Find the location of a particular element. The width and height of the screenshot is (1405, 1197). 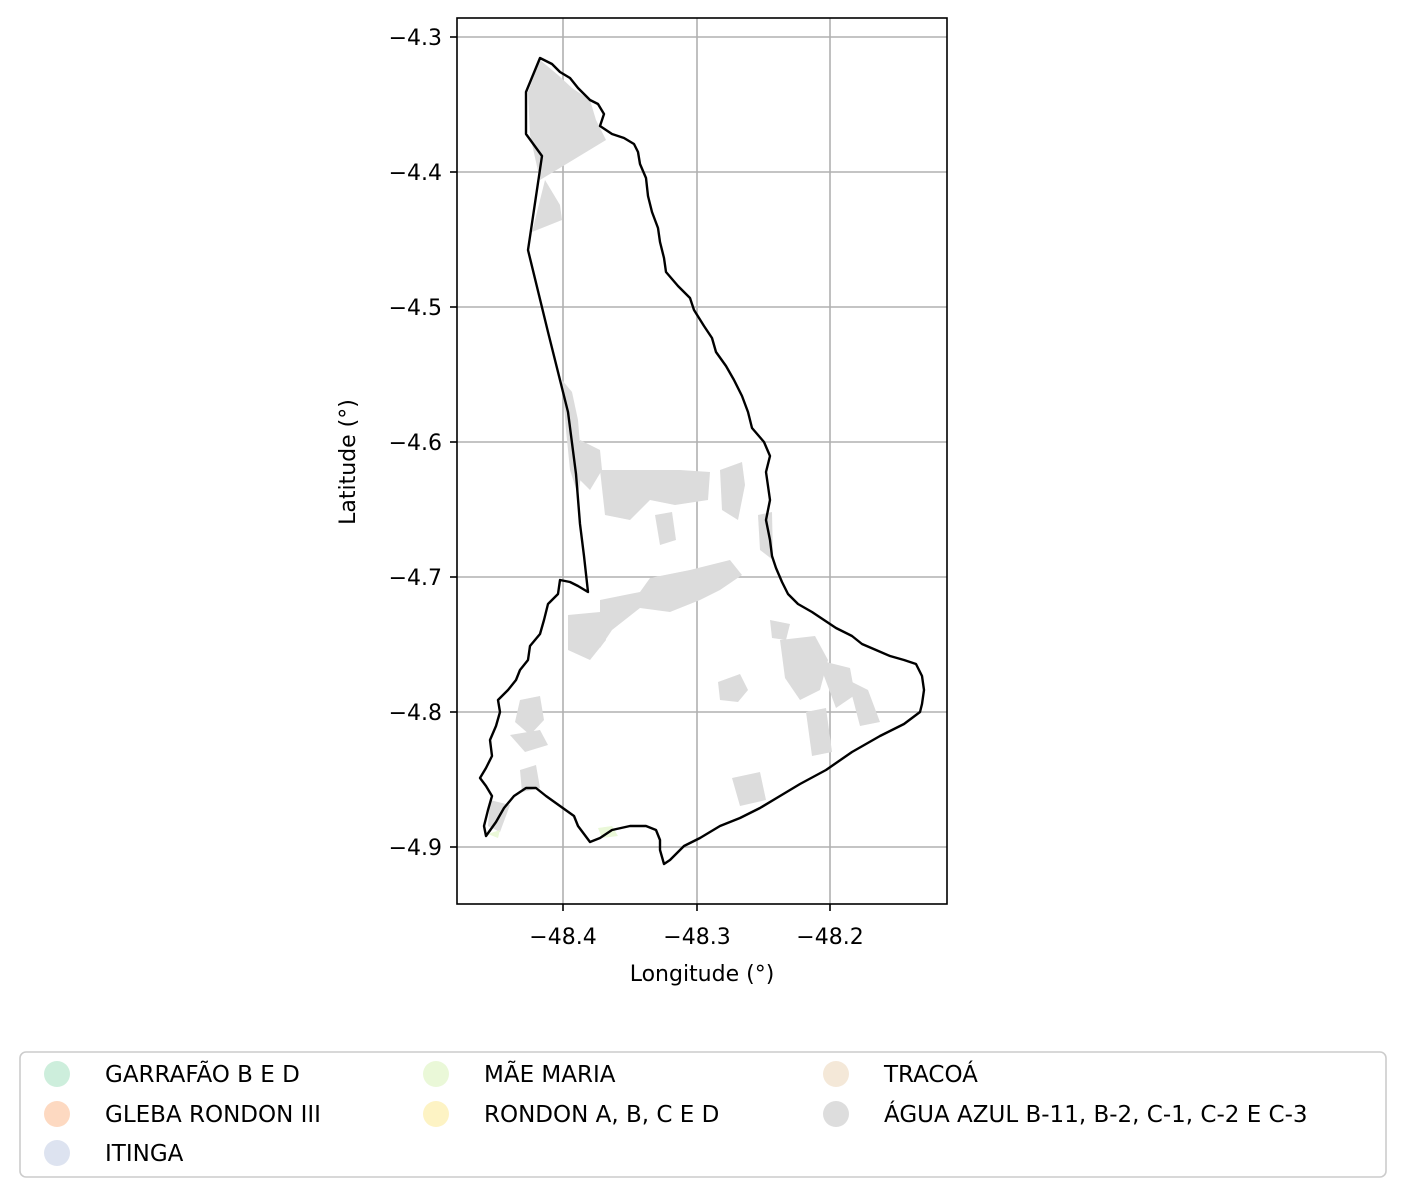

farm-area-north-wedge is located at coordinates (547, 206).